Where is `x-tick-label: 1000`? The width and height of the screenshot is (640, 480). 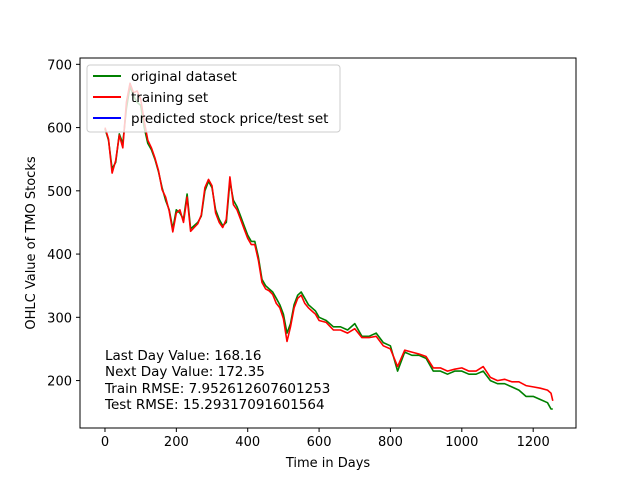
x-tick-label: 1000 is located at coordinates (461, 442).